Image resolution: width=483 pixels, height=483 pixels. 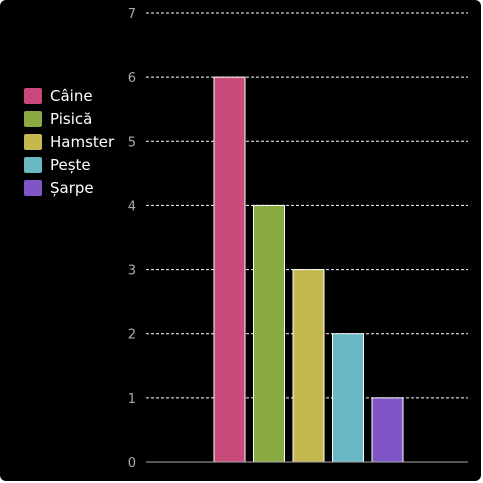 I want to click on y-tick-label-5: 5, so click(x=132, y=142).